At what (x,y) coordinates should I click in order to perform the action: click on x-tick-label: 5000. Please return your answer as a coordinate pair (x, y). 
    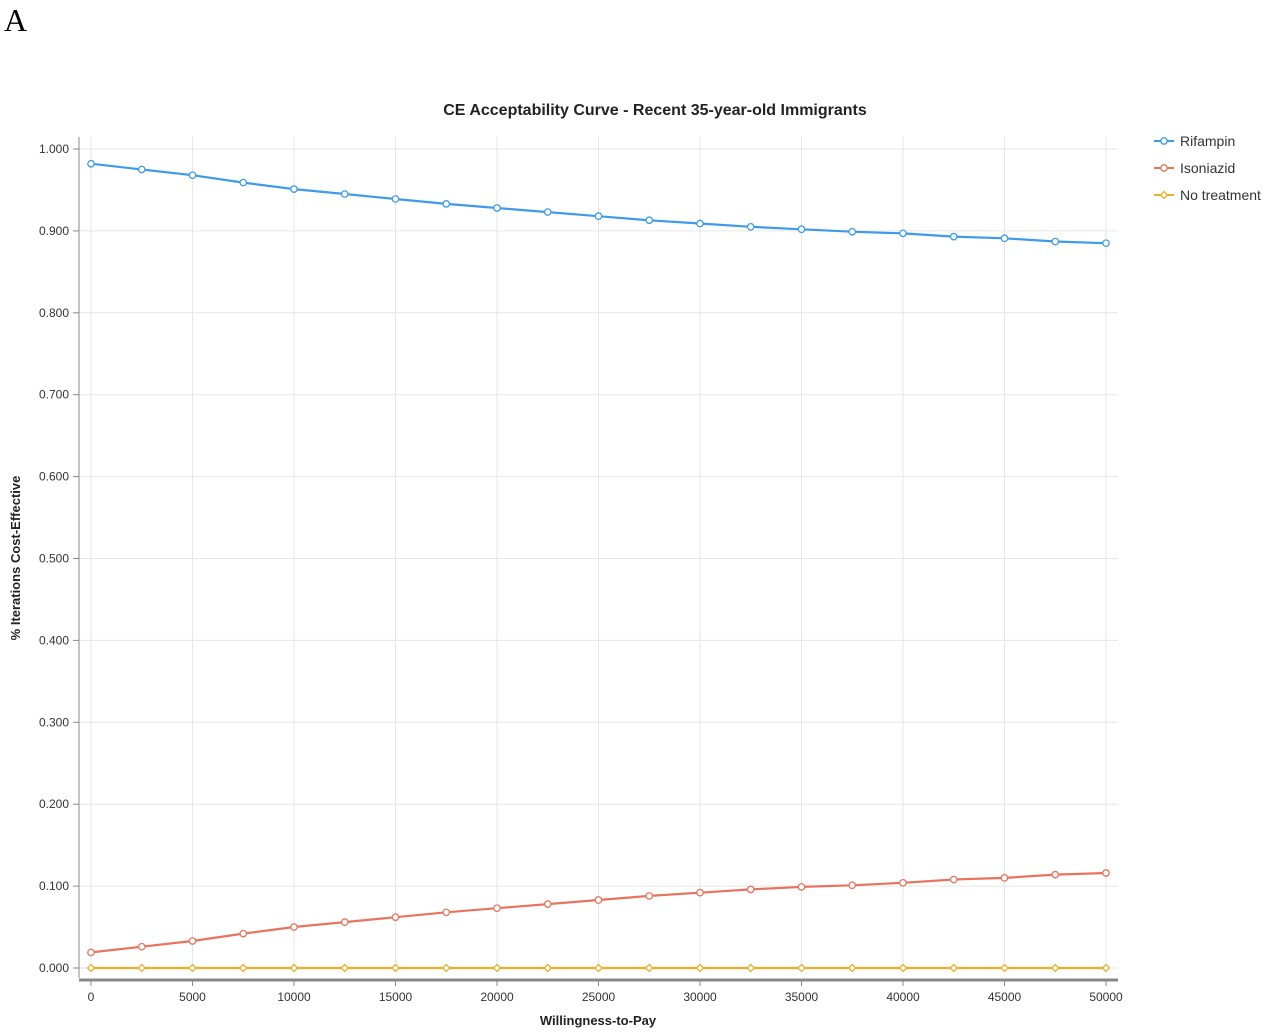
    Looking at the image, I should click on (192, 997).